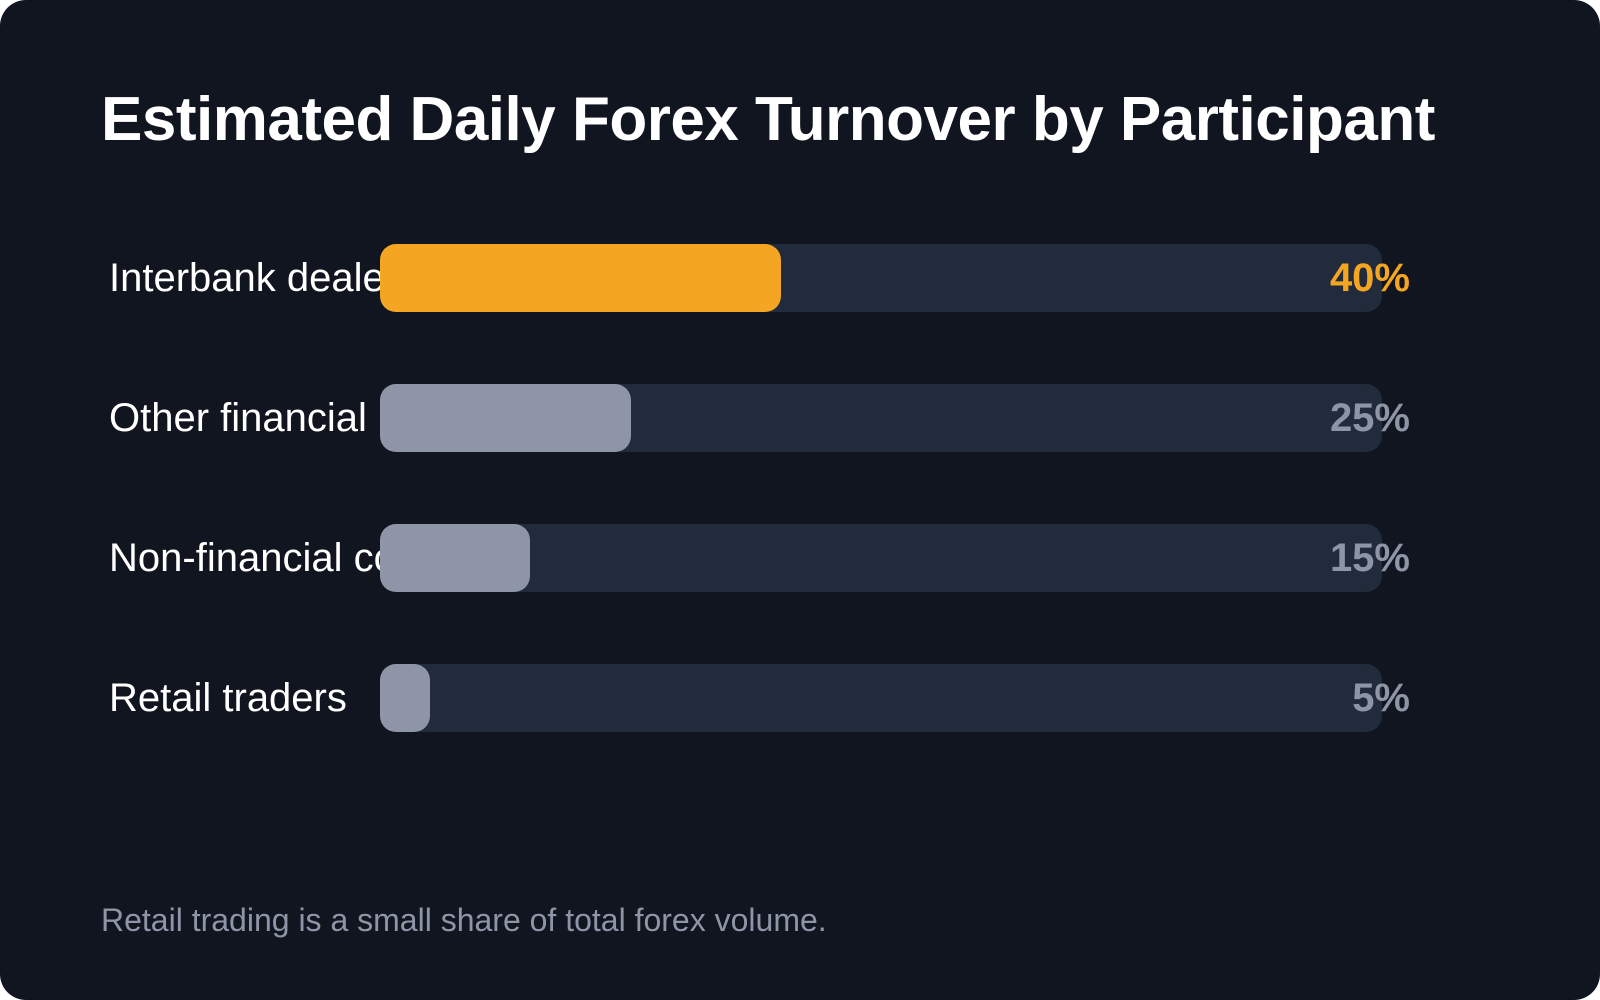 The image size is (1600, 1000). I want to click on bar-row: Non-financial corporations 15%, so click(800, 558).